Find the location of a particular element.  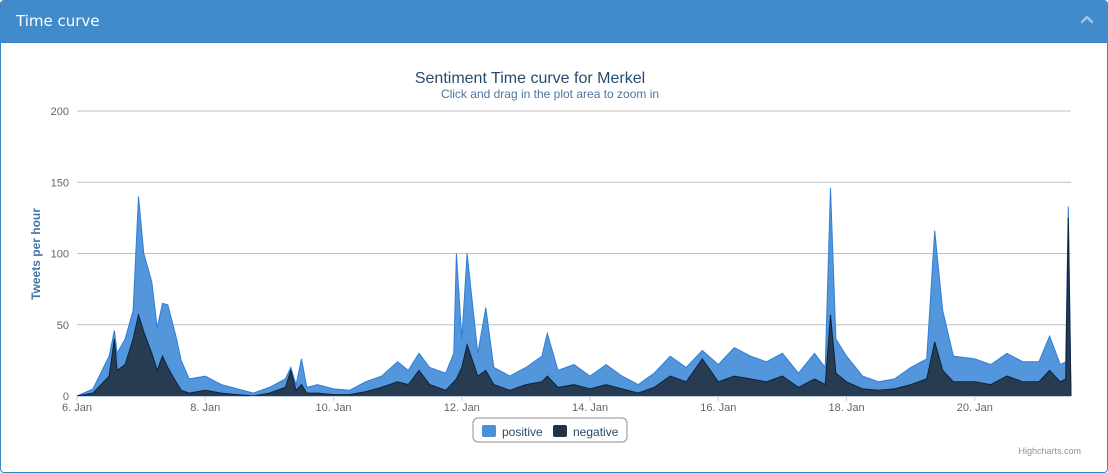

legend-label-negative: negative is located at coordinates (596, 432).